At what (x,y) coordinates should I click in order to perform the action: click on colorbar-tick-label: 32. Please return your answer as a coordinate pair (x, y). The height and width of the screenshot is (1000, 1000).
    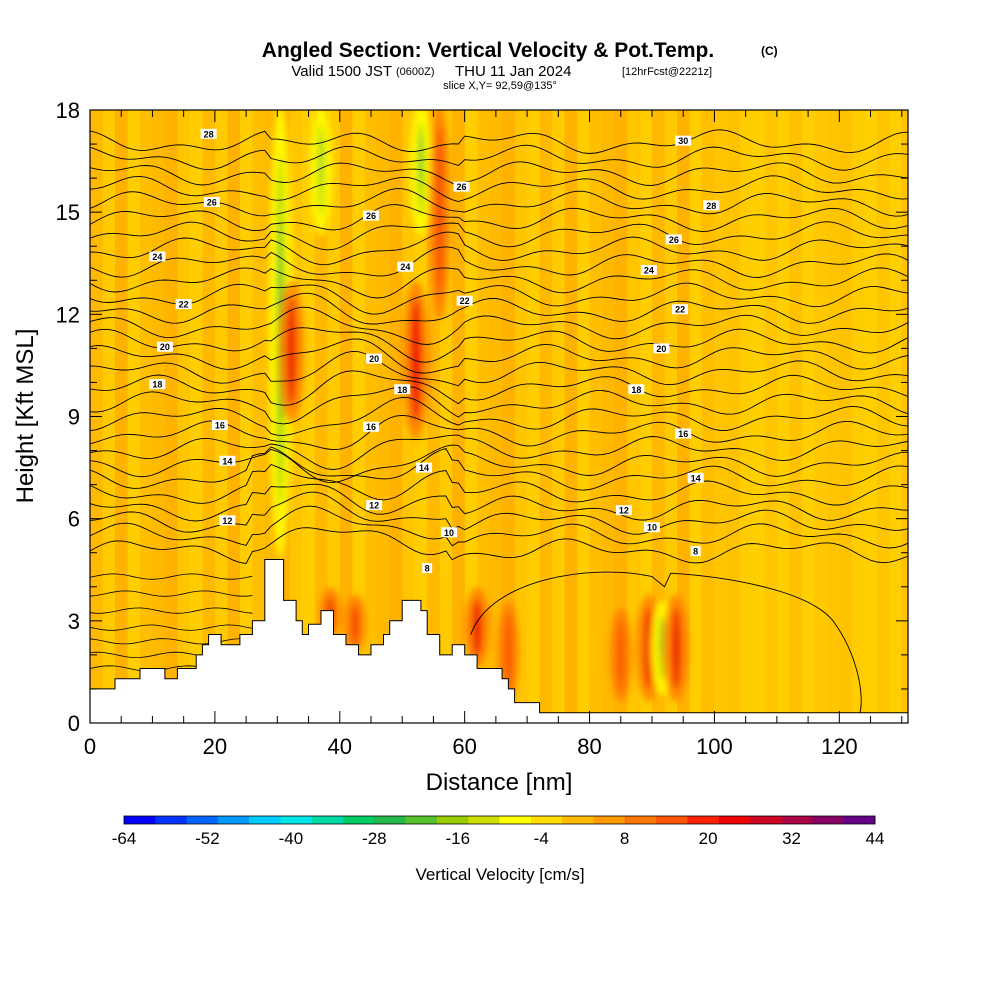
    Looking at the image, I should click on (791, 838).